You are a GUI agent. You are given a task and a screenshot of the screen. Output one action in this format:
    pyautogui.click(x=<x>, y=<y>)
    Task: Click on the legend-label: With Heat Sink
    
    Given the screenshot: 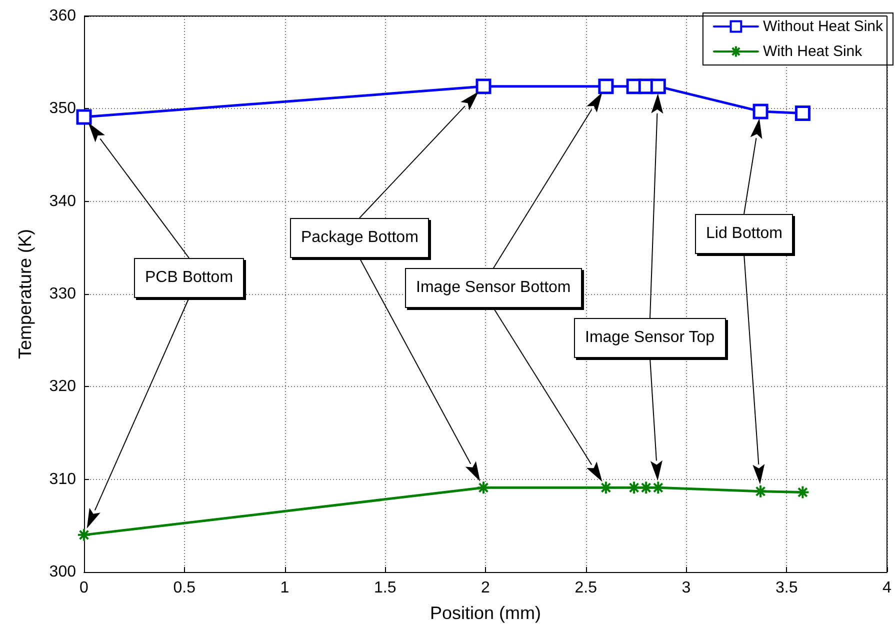 What is the action you would take?
    pyautogui.click(x=812, y=51)
    